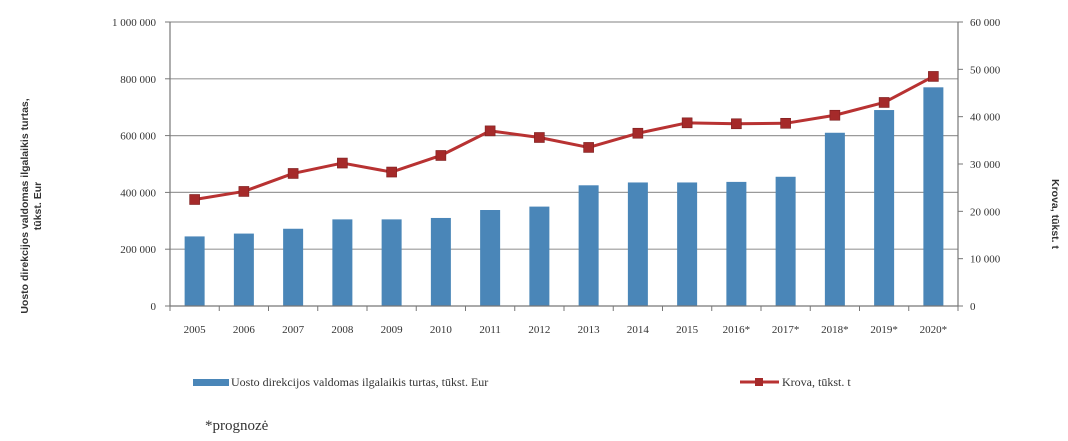 The image size is (1068, 441). What do you see at coordinates (539, 330) in the screenshot?
I see `x-tick-label: 2012` at bounding box center [539, 330].